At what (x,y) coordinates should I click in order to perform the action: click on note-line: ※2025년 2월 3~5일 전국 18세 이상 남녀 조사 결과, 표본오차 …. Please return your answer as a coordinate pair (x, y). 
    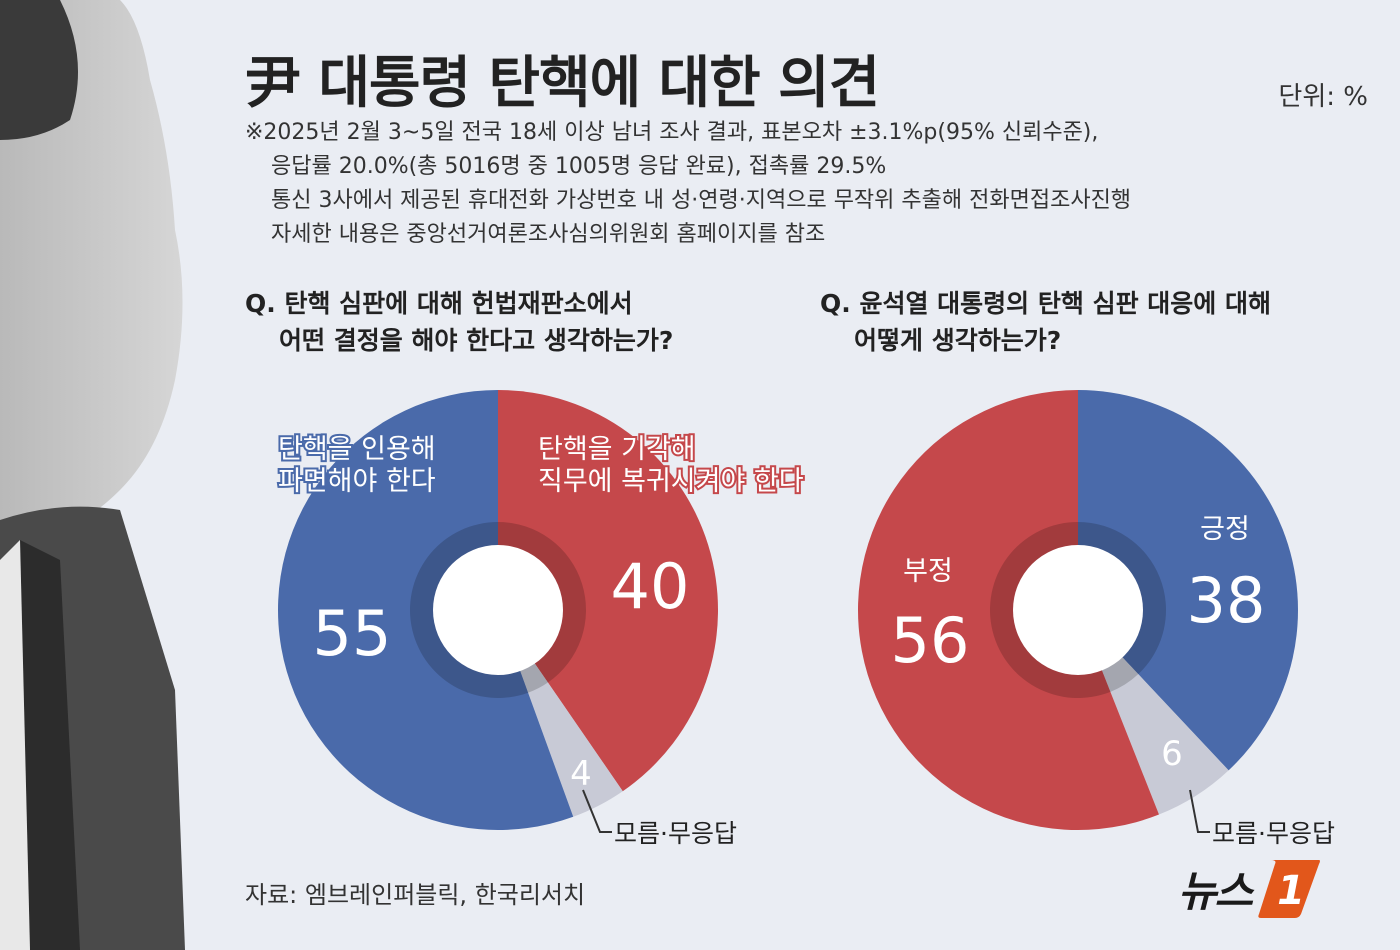
    Looking at the image, I should click on (672, 132).